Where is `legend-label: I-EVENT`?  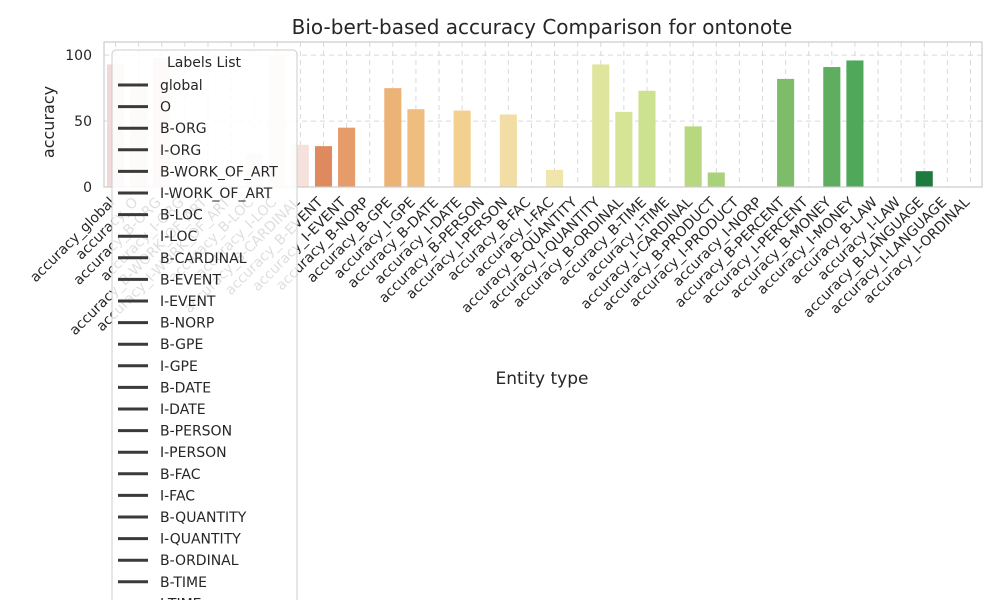
legend-label: I-EVENT is located at coordinates (188, 302).